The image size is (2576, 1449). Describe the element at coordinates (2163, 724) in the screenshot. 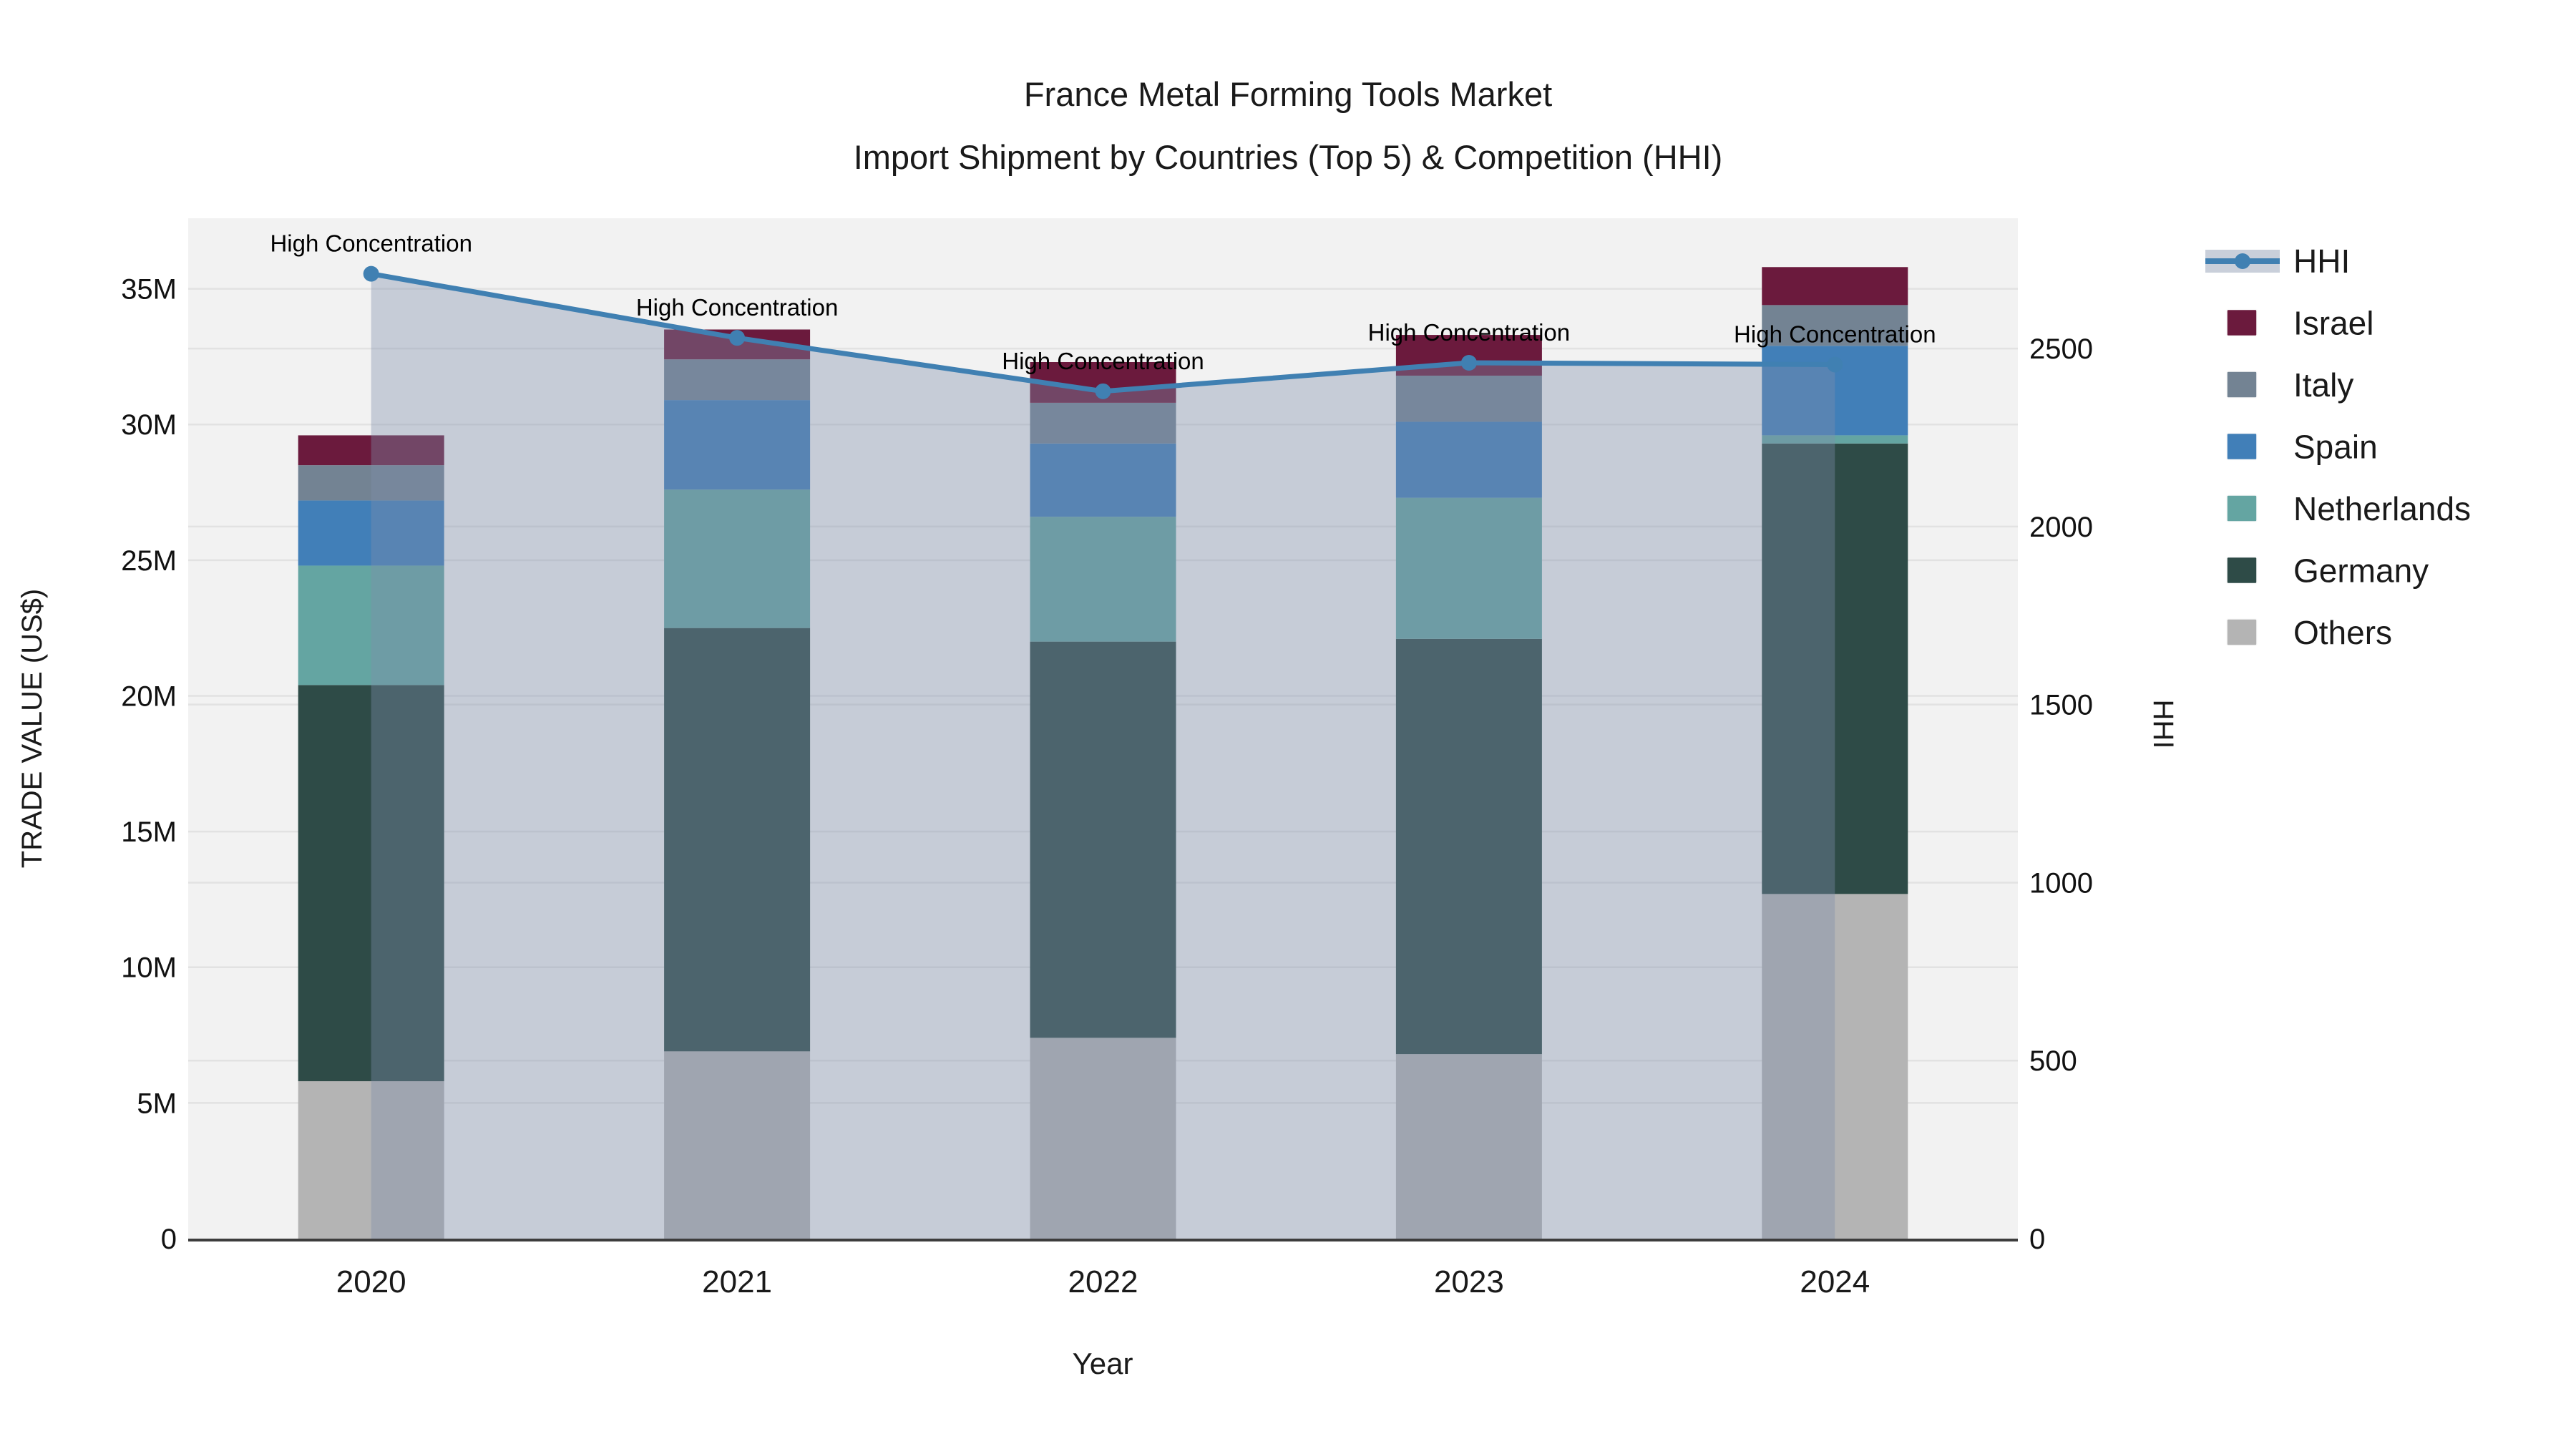

I see `y-axis-right-label: HHI` at that location.